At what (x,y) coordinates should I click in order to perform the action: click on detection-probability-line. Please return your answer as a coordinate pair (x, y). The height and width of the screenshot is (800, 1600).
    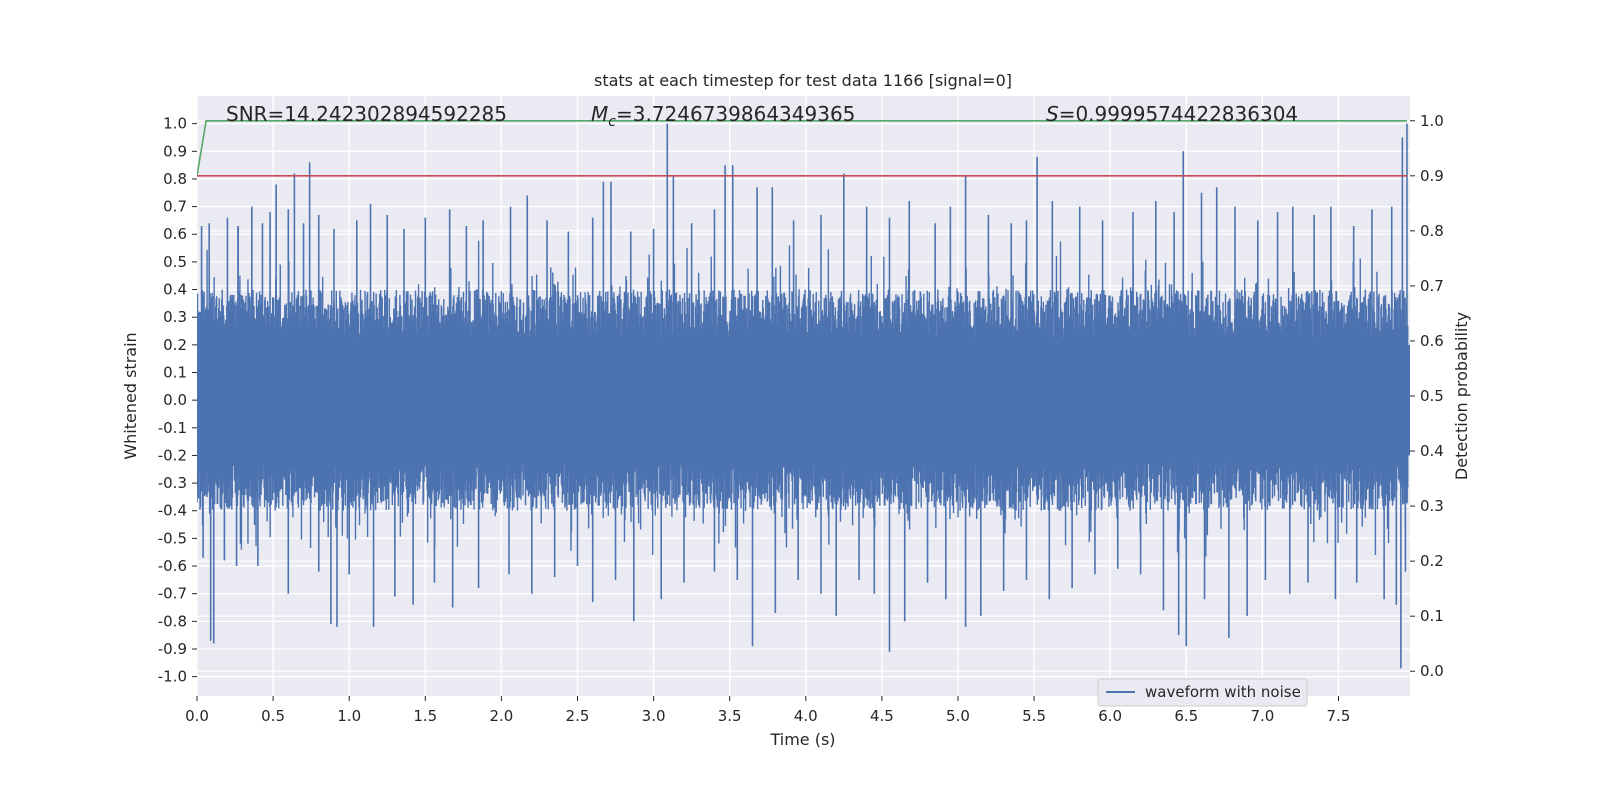
    Looking at the image, I should click on (802, 147).